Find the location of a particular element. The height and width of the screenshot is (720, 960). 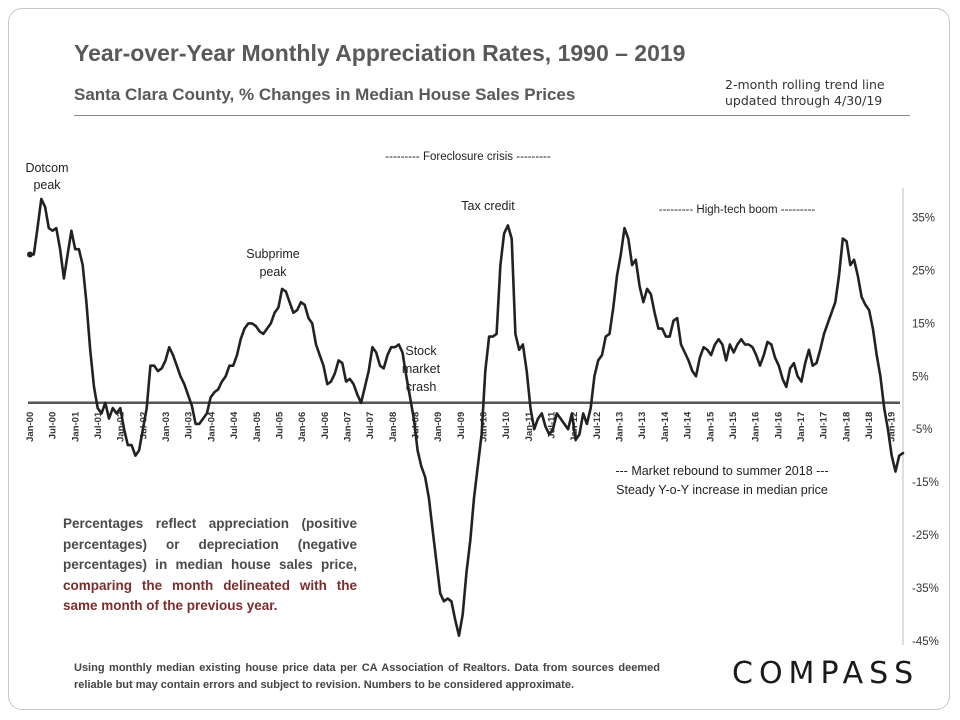

x-tick-label: Jan-05 is located at coordinates (257, 426).